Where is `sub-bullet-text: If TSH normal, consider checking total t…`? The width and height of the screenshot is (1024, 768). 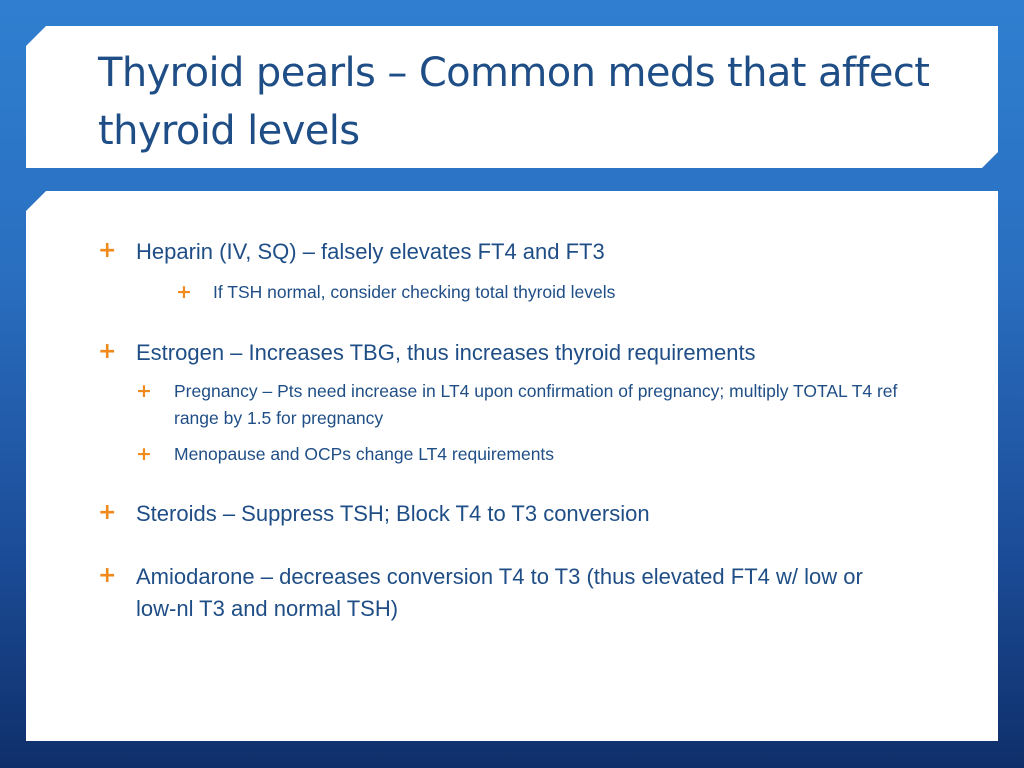 sub-bullet-text: If TSH normal, consider checking total t… is located at coordinates (414, 292).